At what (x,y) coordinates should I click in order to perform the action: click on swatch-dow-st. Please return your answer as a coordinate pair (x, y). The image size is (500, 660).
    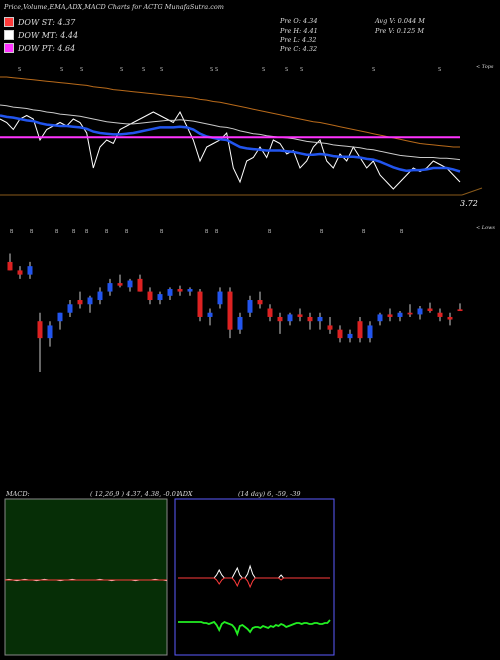
    Looking at the image, I should click on (9, 22).